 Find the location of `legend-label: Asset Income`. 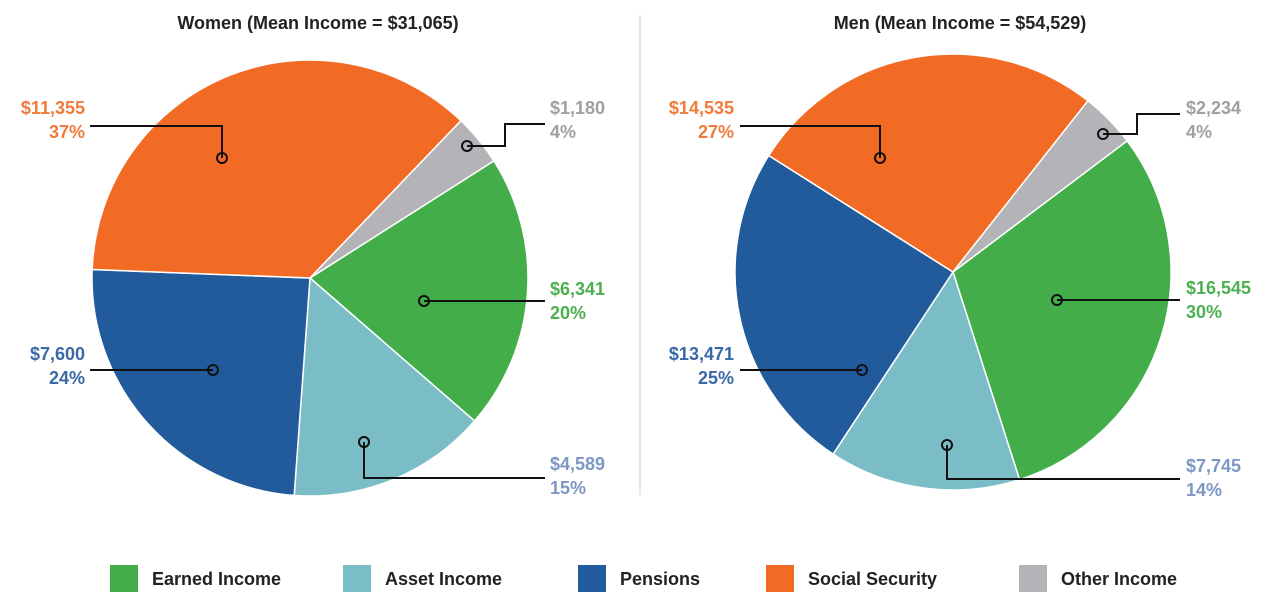

legend-label: Asset Income is located at coordinates (443, 579).